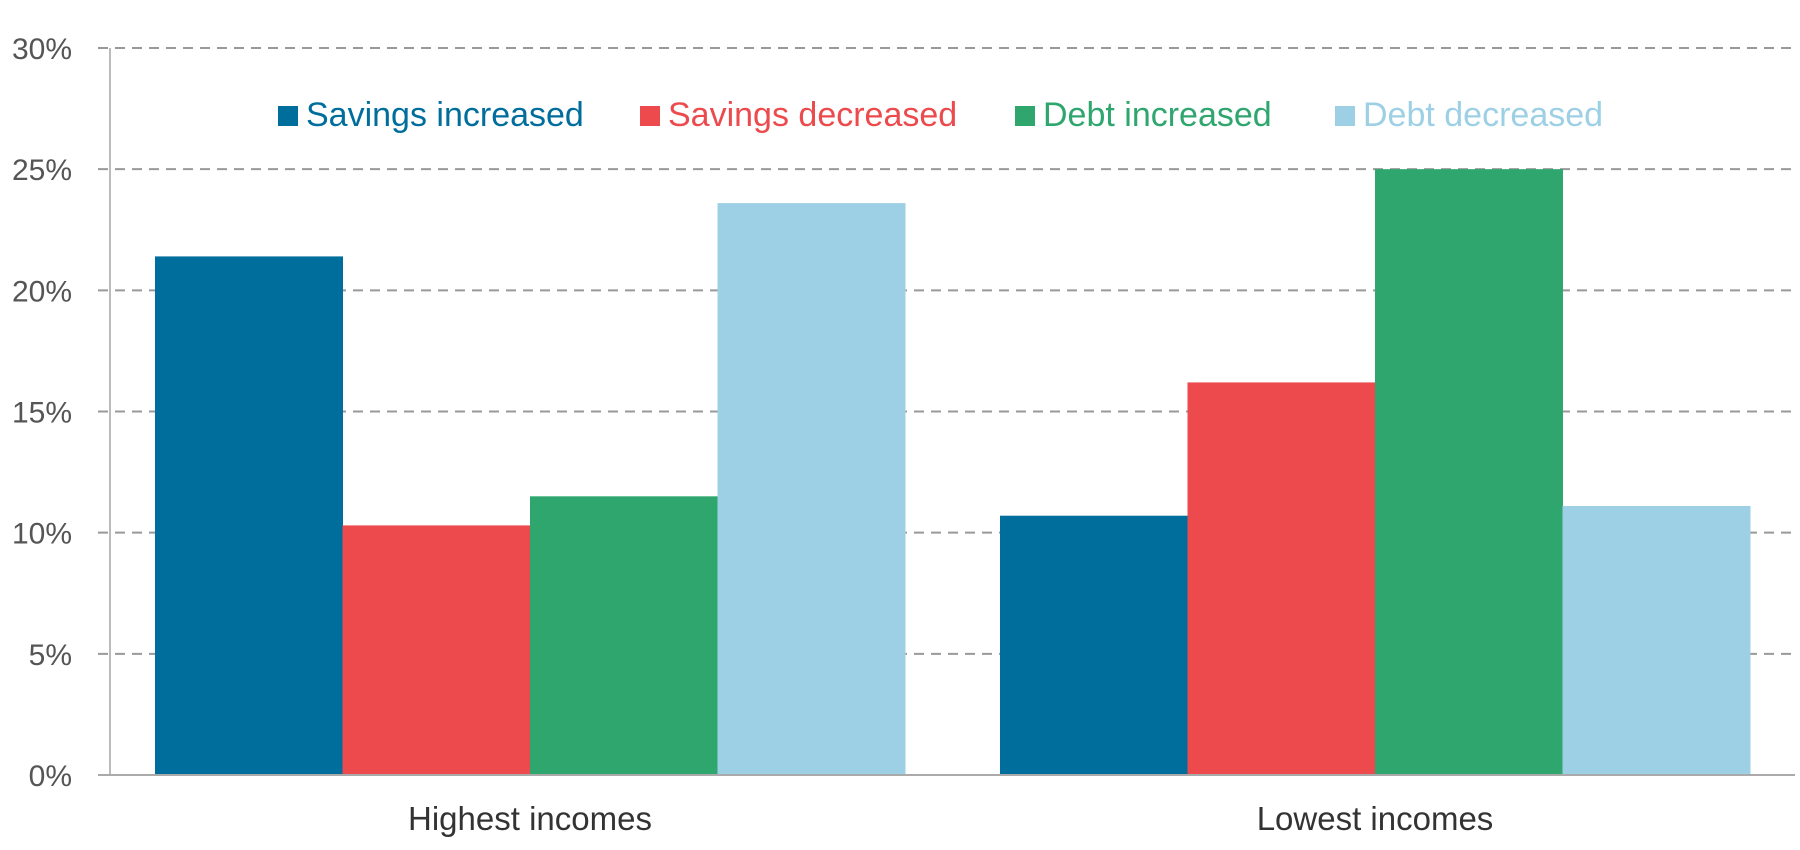 This screenshot has height=850, width=1800. Describe the element at coordinates (42, 291) in the screenshot. I see `y-tick-label: 20%` at that location.